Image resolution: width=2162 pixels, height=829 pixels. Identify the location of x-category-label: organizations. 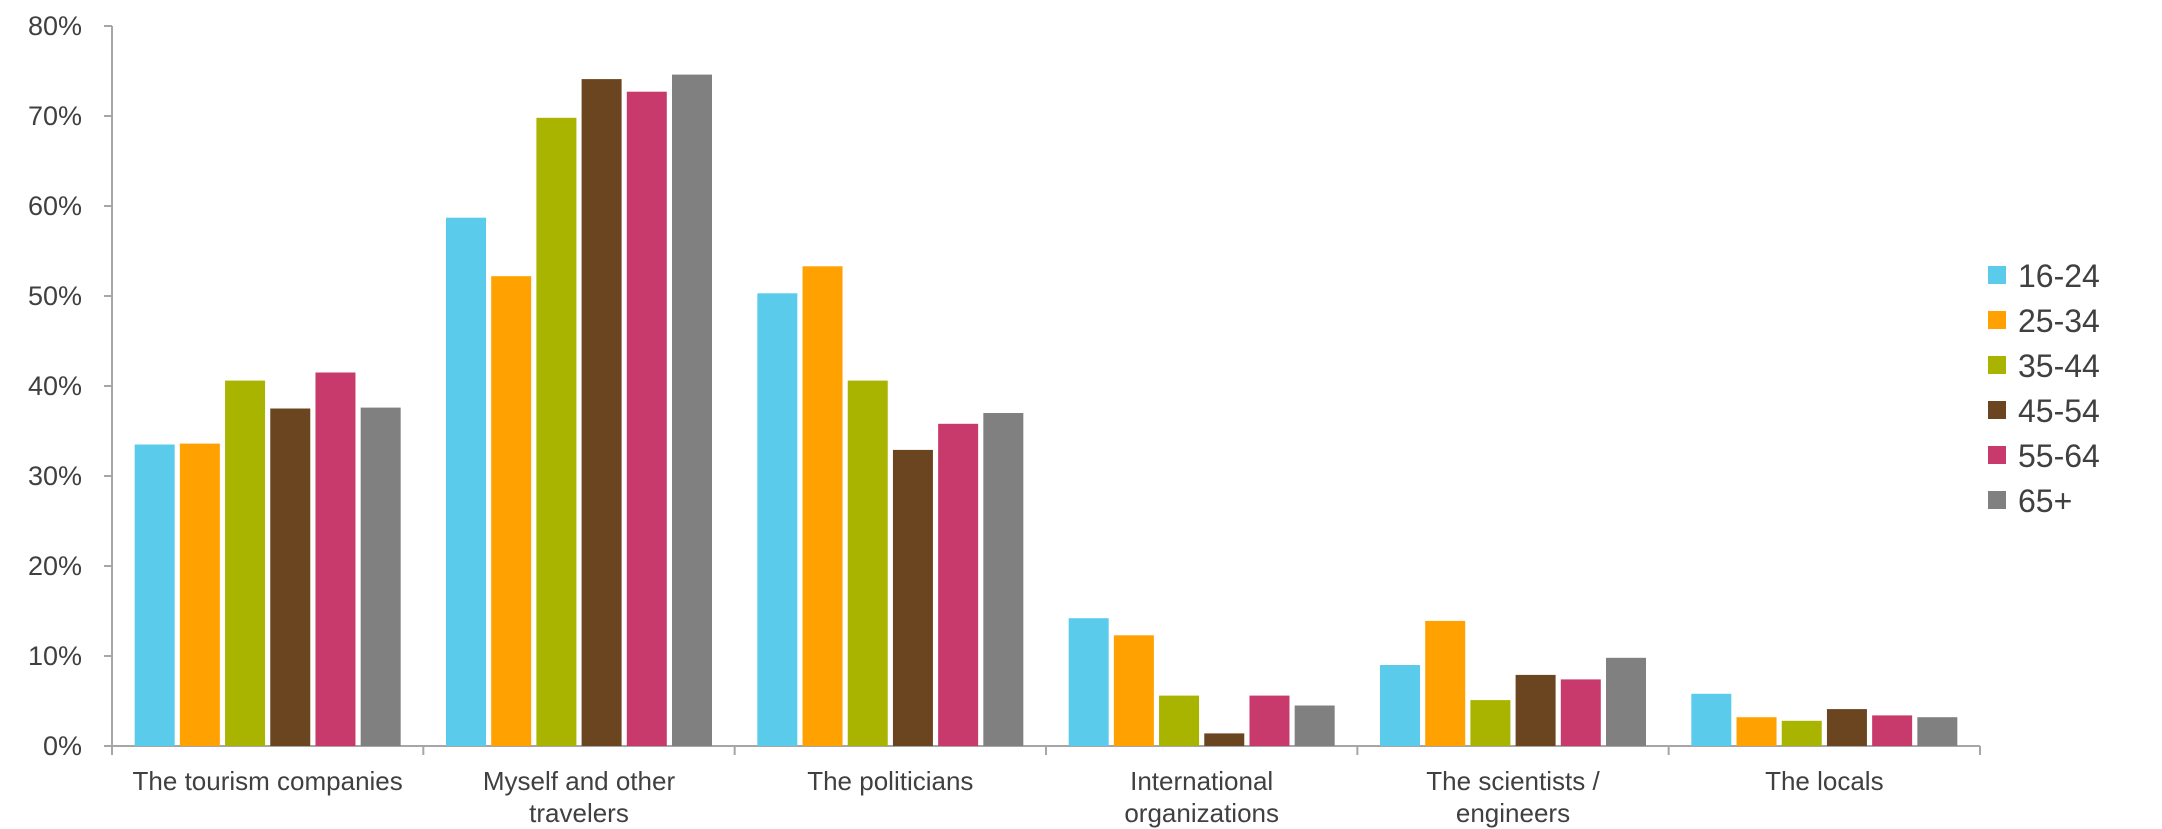
(1201, 813).